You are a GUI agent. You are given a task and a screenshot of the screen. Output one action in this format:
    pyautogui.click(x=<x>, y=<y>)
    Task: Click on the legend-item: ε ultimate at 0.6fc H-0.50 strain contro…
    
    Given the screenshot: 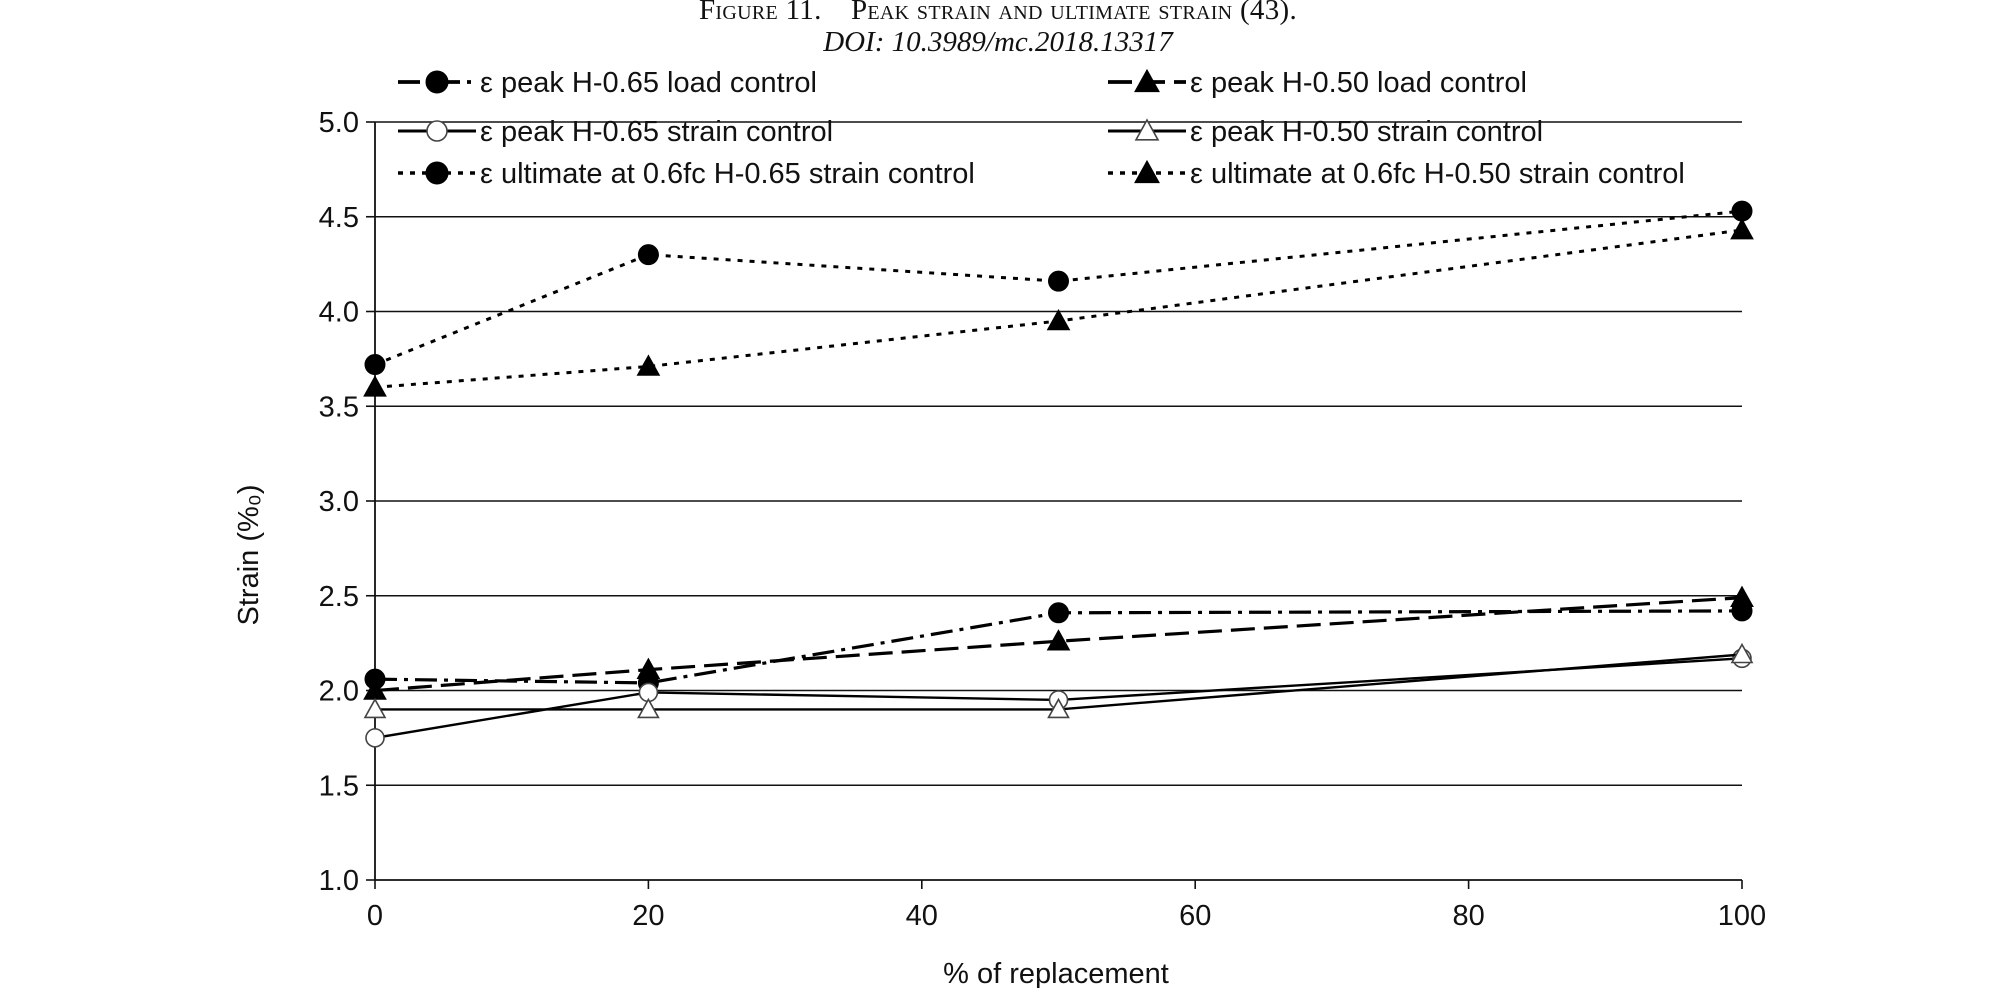 What is the action you would take?
    pyautogui.click(x=1396, y=174)
    